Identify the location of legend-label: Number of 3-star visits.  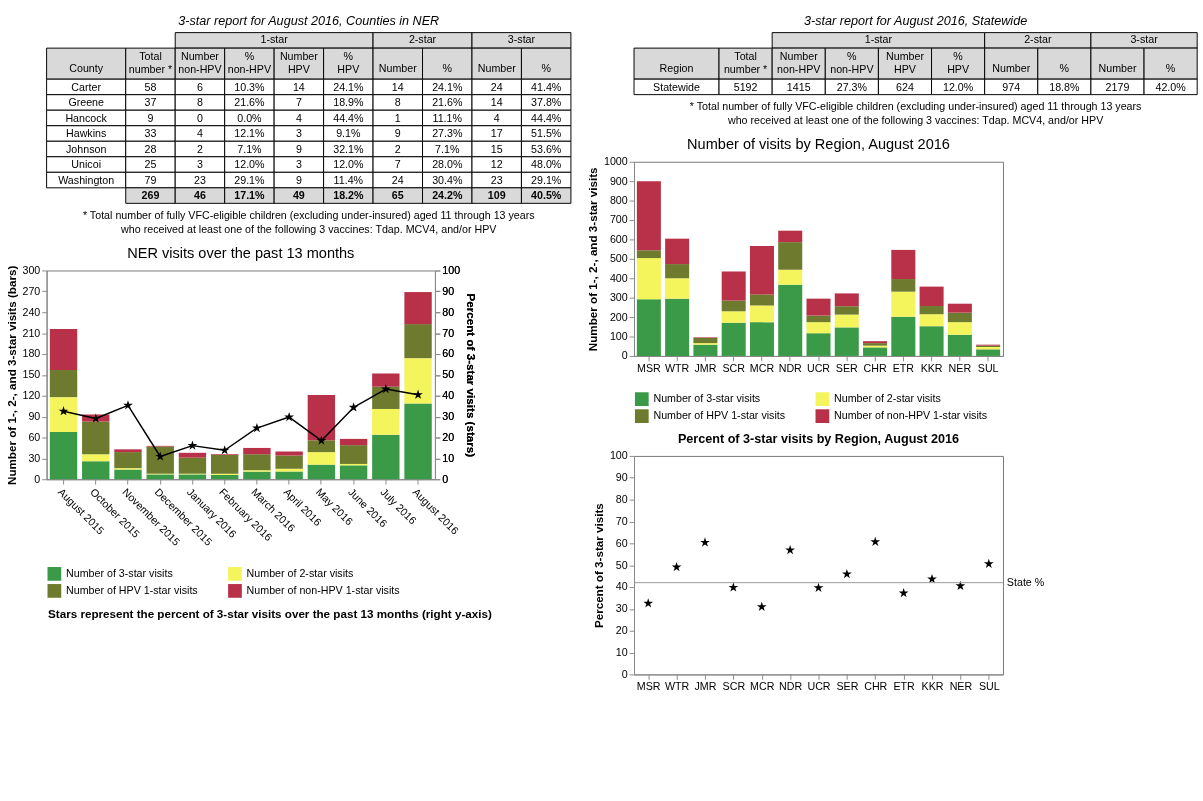
(707, 398).